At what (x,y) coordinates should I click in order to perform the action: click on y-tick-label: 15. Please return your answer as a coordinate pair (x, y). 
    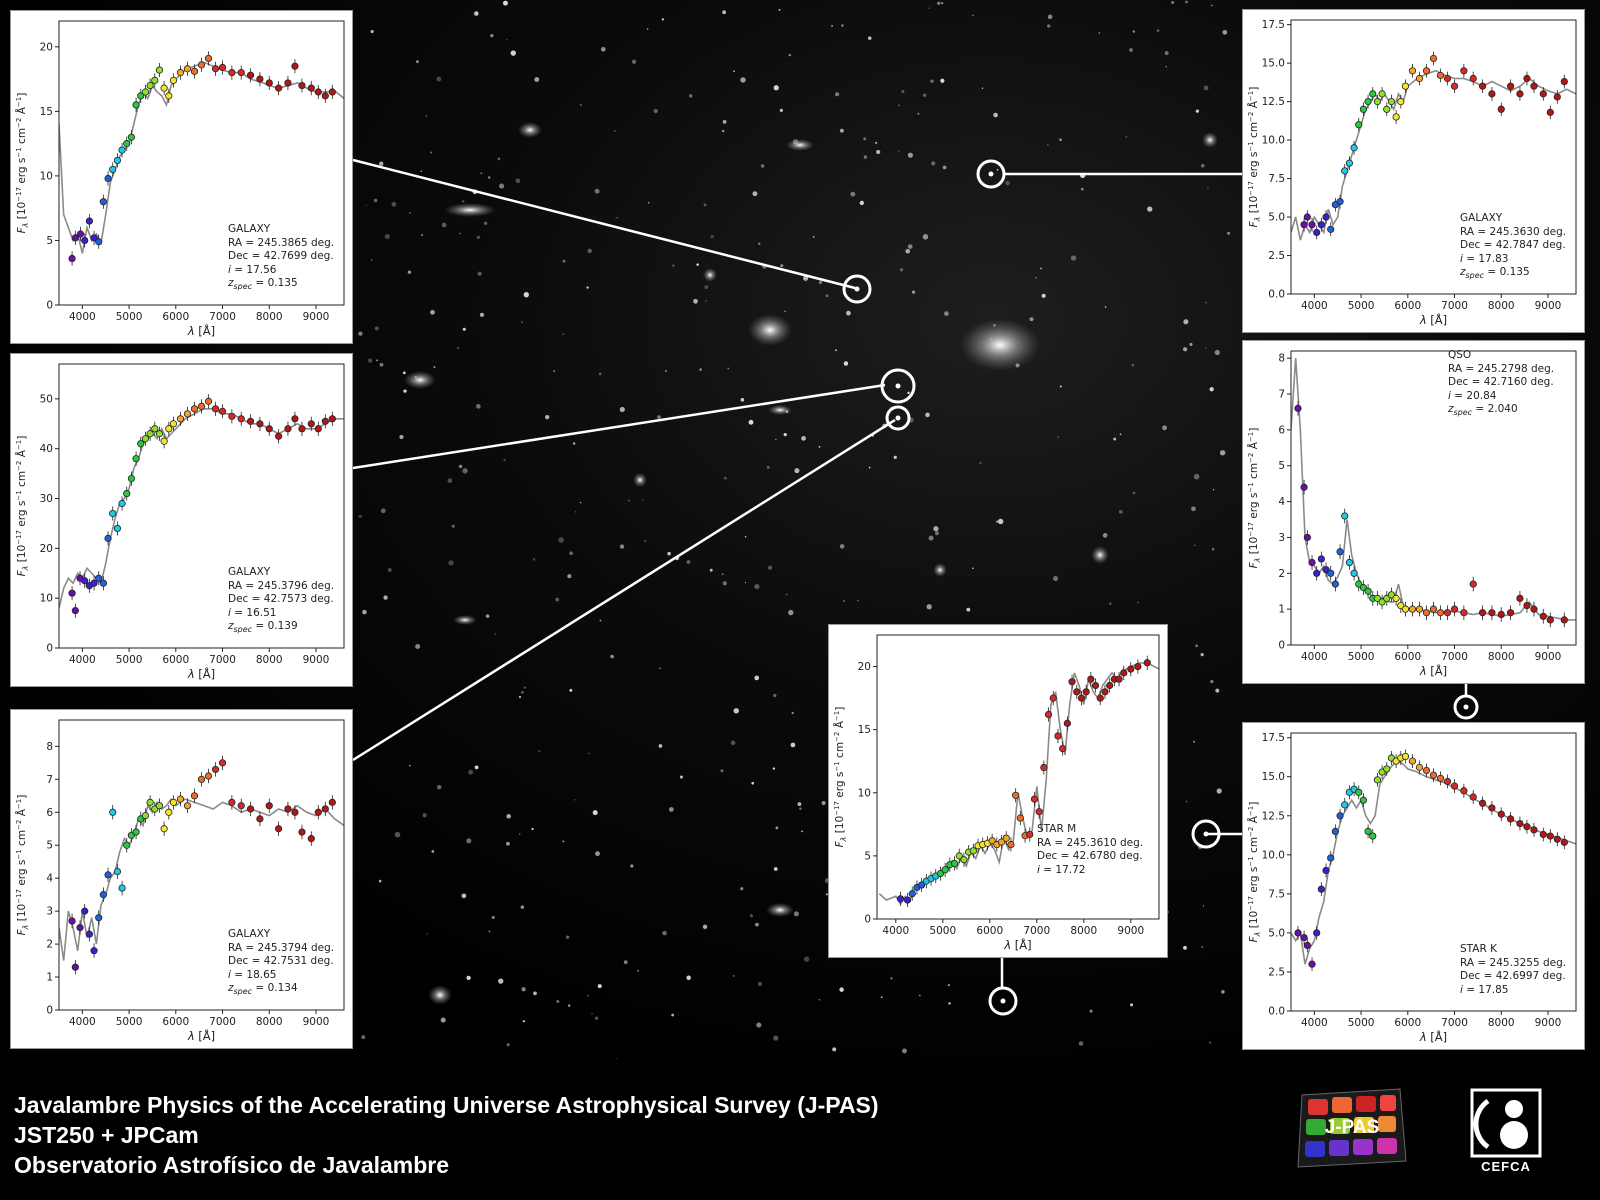
    Looking at the image, I should click on (864, 730).